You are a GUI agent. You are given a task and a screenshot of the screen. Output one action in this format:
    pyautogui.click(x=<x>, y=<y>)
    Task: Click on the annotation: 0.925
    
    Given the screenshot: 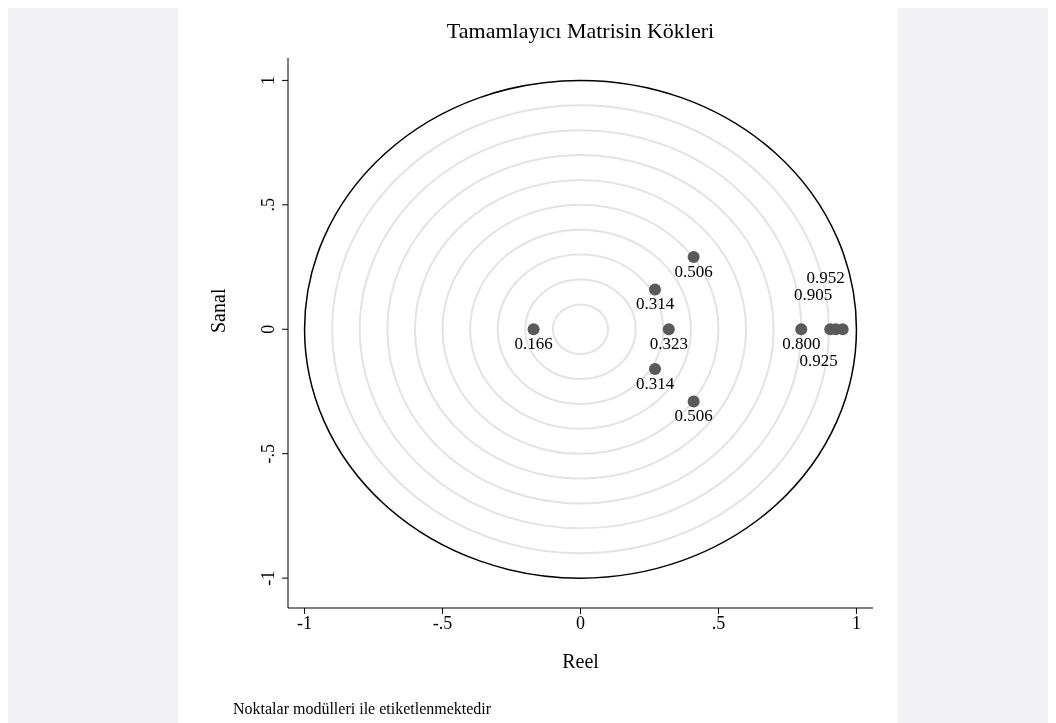 What is the action you would take?
    pyautogui.click(x=818, y=361)
    